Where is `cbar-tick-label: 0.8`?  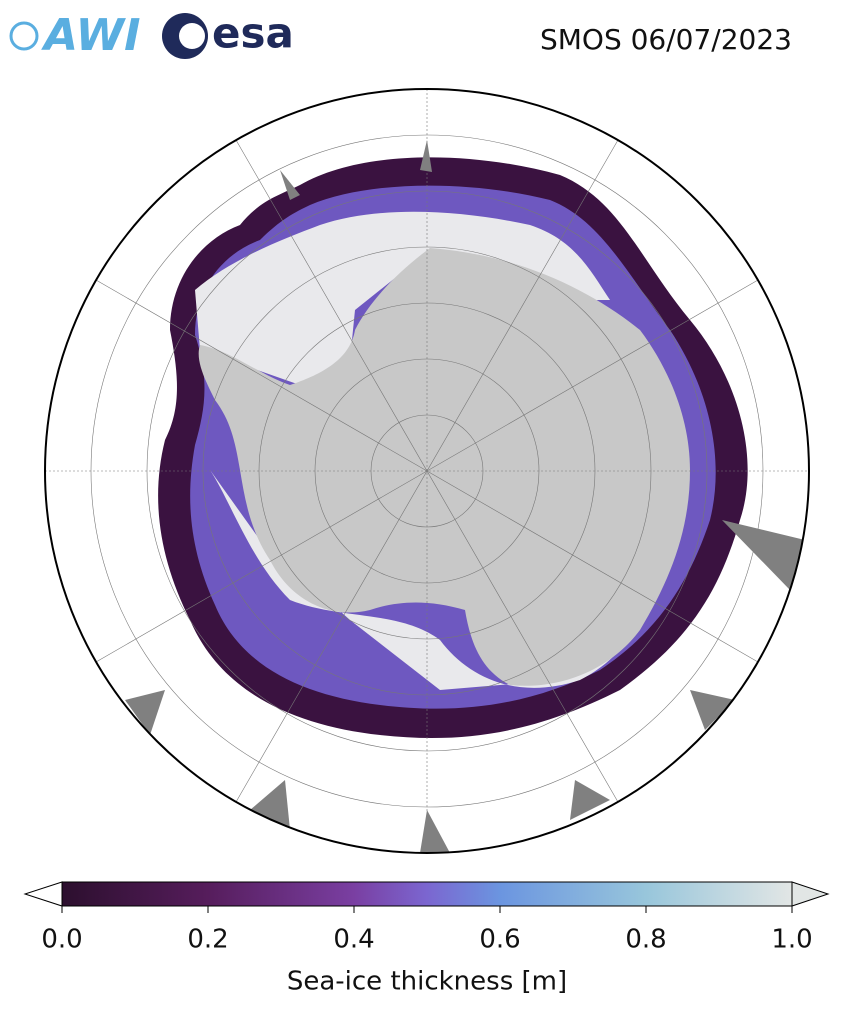 cbar-tick-label: 0.8 is located at coordinates (645, 940).